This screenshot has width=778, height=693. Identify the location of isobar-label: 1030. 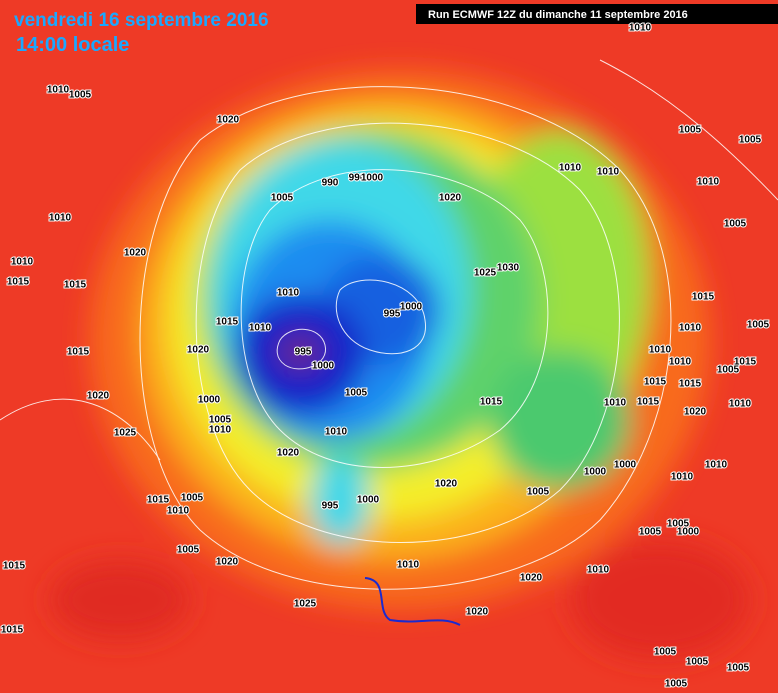
(508, 268).